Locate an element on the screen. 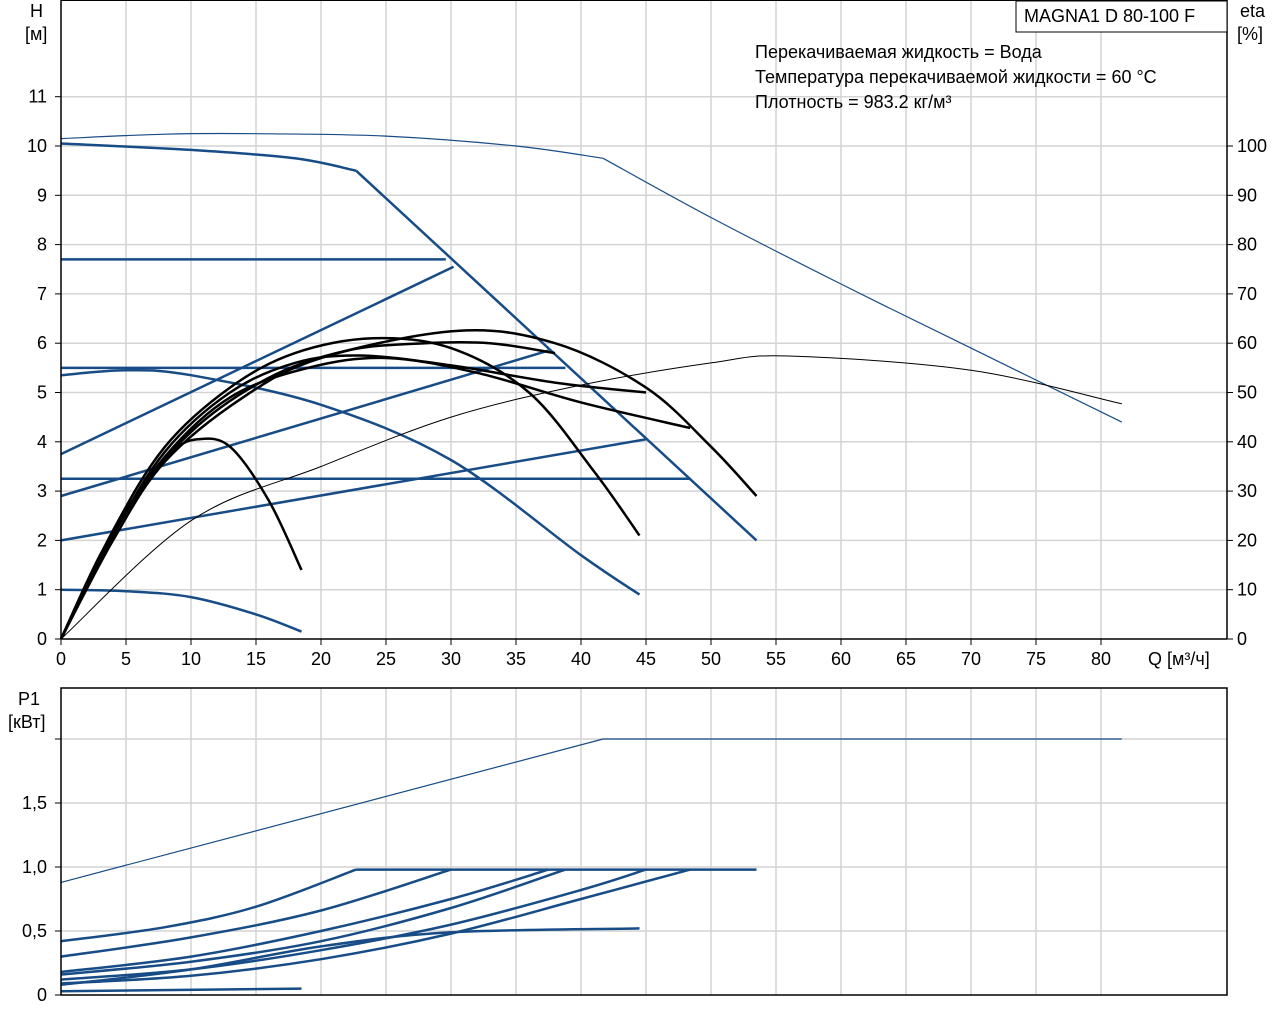  x-tick-label: 70 is located at coordinates (971, 659).